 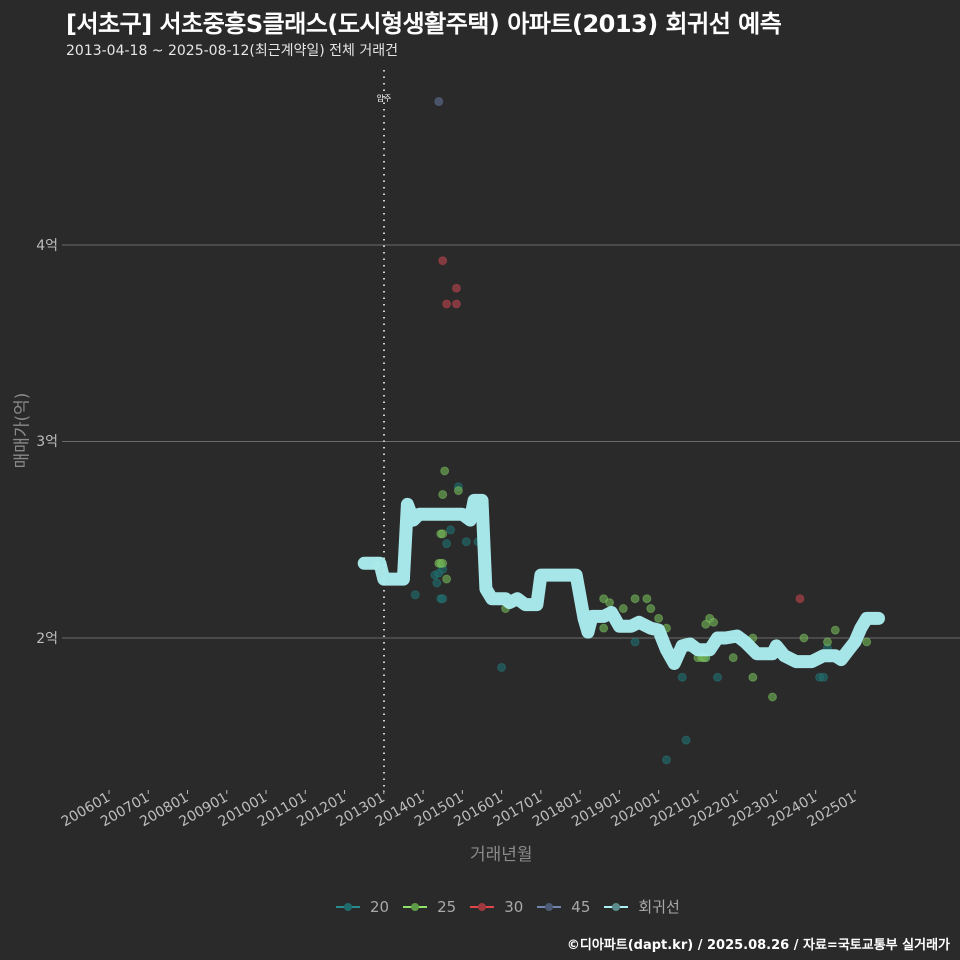 What do you see at coordinates (621, 581) in the screenshot?
I see `regression-line` at bounding box center [621, 581].